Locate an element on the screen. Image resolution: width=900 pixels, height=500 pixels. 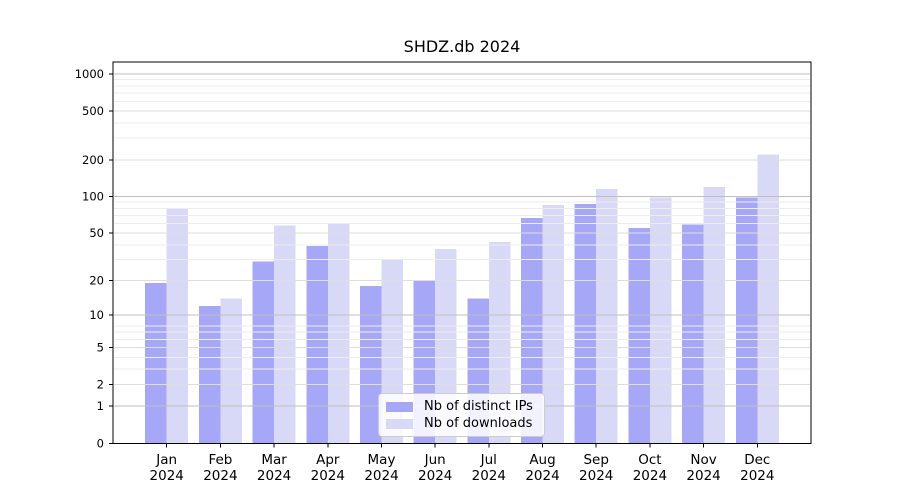
legend-item-downloads: Nb of downloads is located at coordinates (461, 423).